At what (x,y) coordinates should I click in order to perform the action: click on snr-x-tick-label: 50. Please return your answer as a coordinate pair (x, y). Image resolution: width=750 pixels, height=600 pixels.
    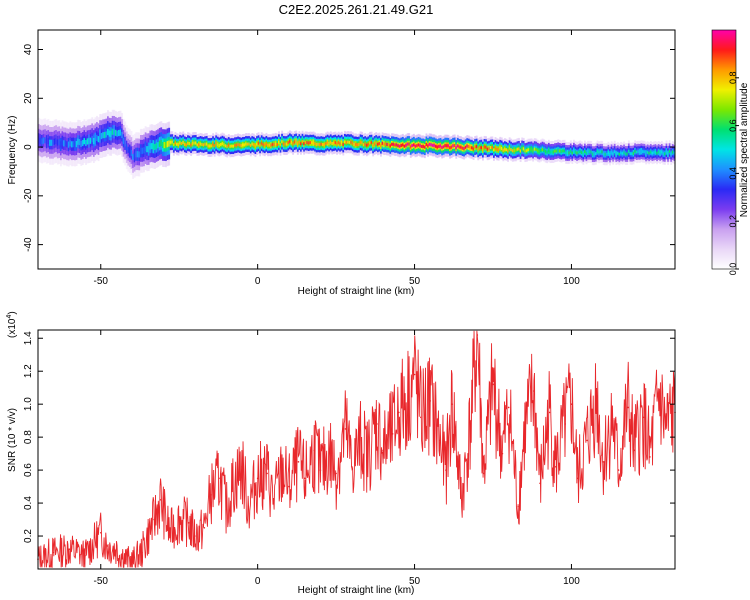
    Looking at the image, I should click on (415, 581).